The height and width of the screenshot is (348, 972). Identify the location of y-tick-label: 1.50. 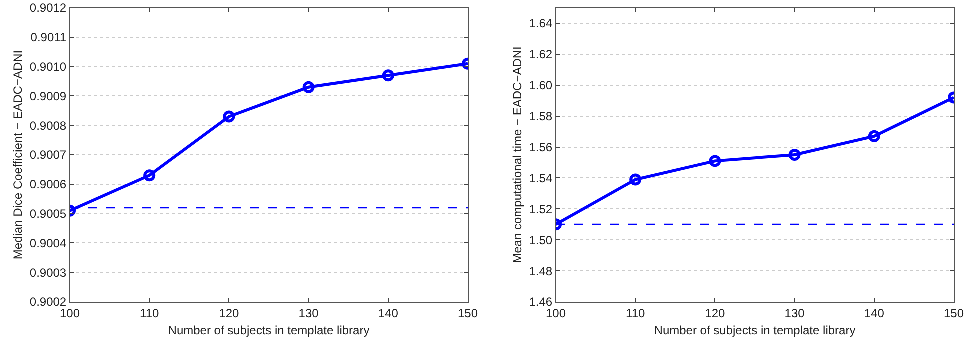
(541, 240).